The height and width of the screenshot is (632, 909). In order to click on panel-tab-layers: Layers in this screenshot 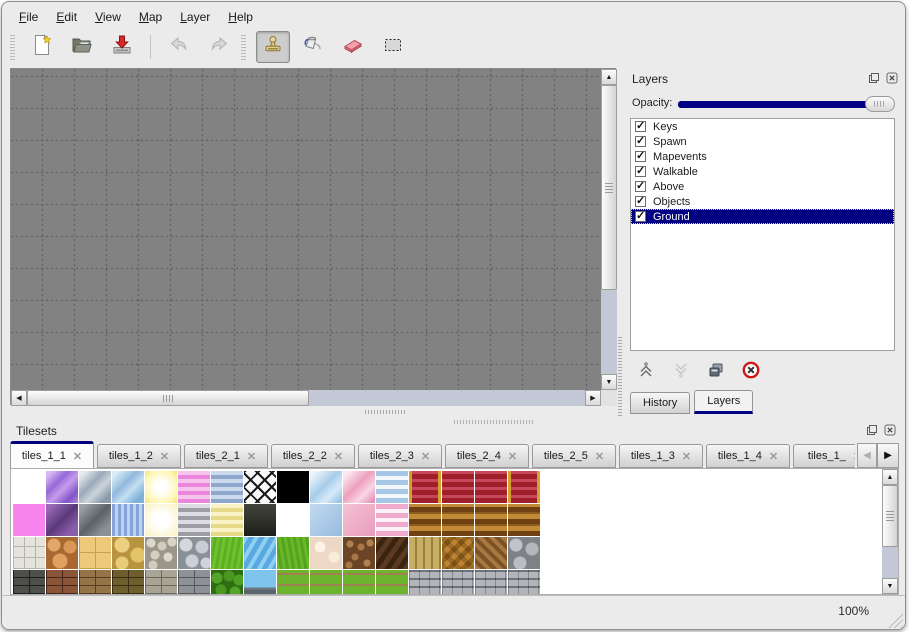, I will do `click(724, 402)`.